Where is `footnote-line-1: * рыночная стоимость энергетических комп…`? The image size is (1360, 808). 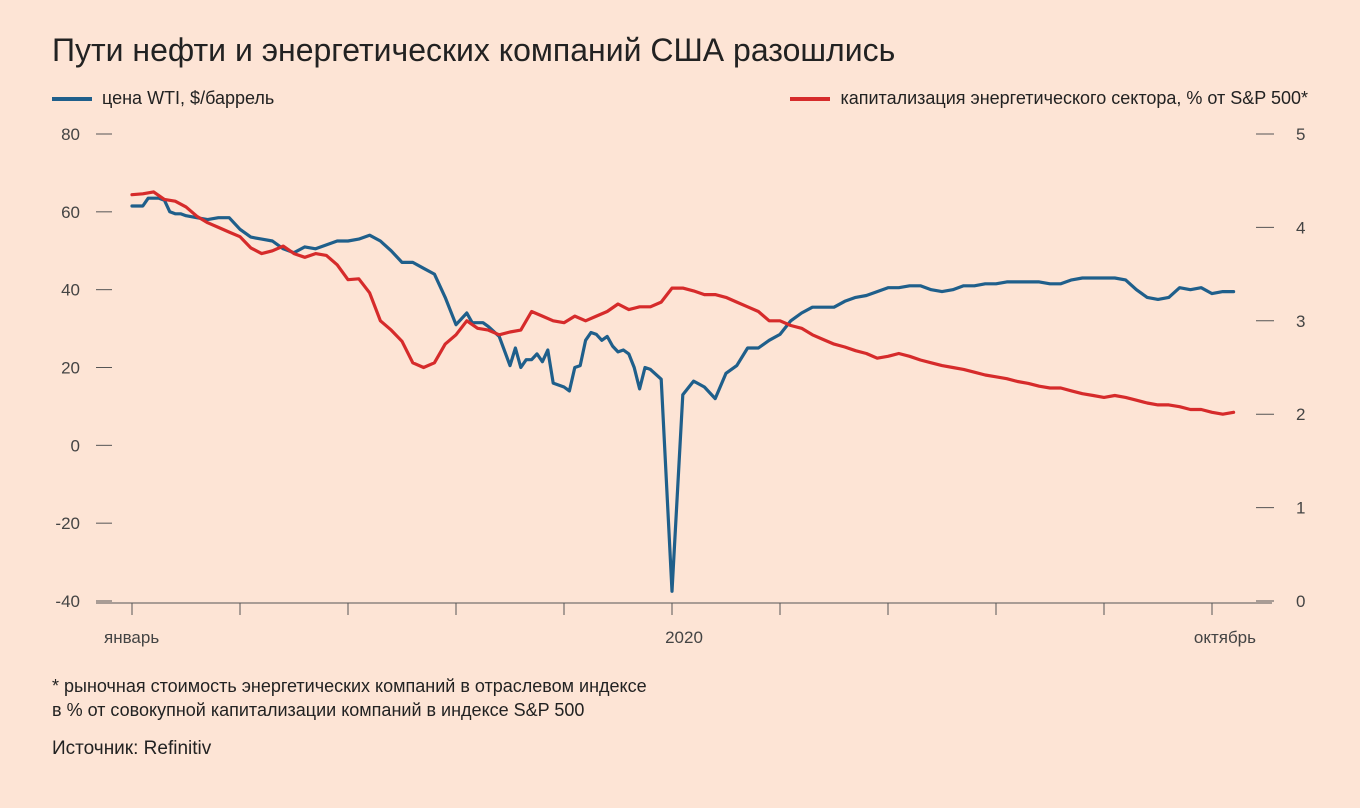 footnote-line-1: * рыночная стоимость энергетических комп… is located at coordinates (349, 686).